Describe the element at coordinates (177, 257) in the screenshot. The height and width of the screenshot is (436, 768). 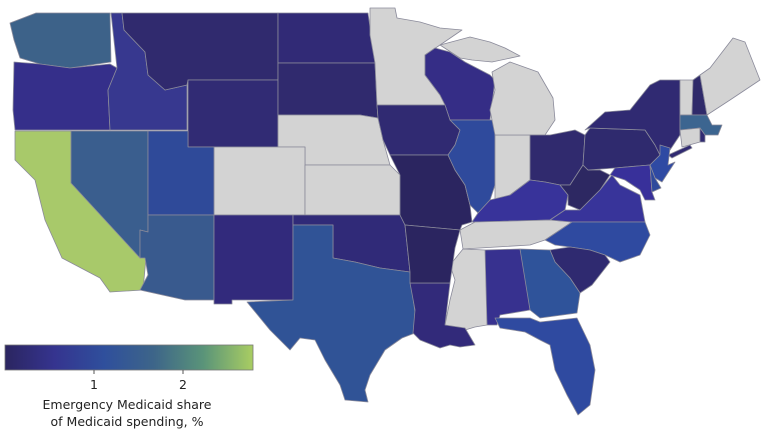
I see `state-arizona` at that location.